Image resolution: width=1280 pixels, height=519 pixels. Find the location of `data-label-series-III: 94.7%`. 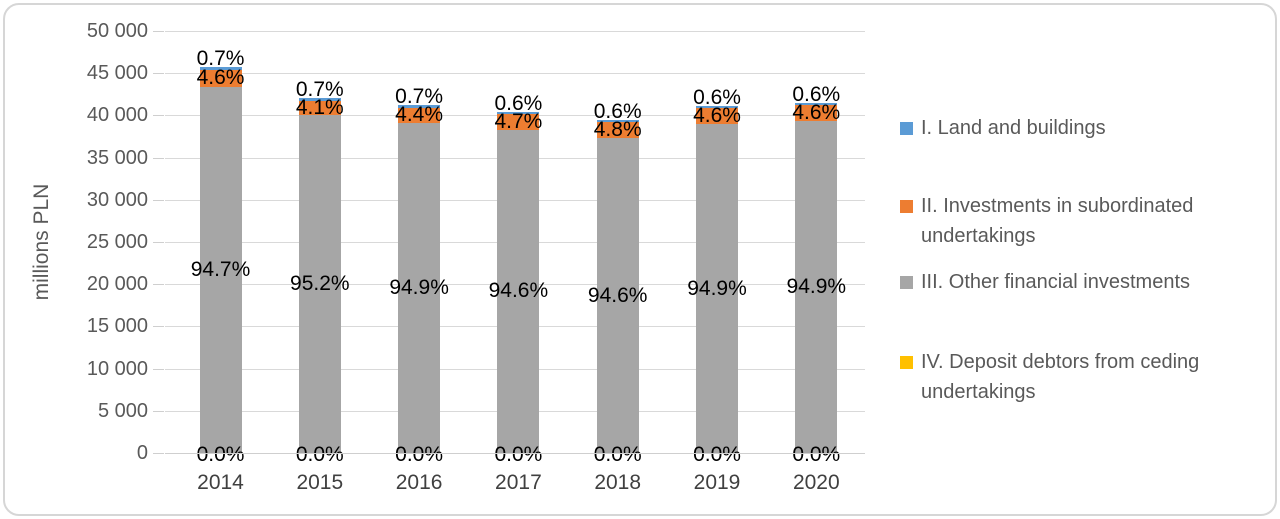

data-label-series-III: 94.7% is located at coordinates (220, 270).